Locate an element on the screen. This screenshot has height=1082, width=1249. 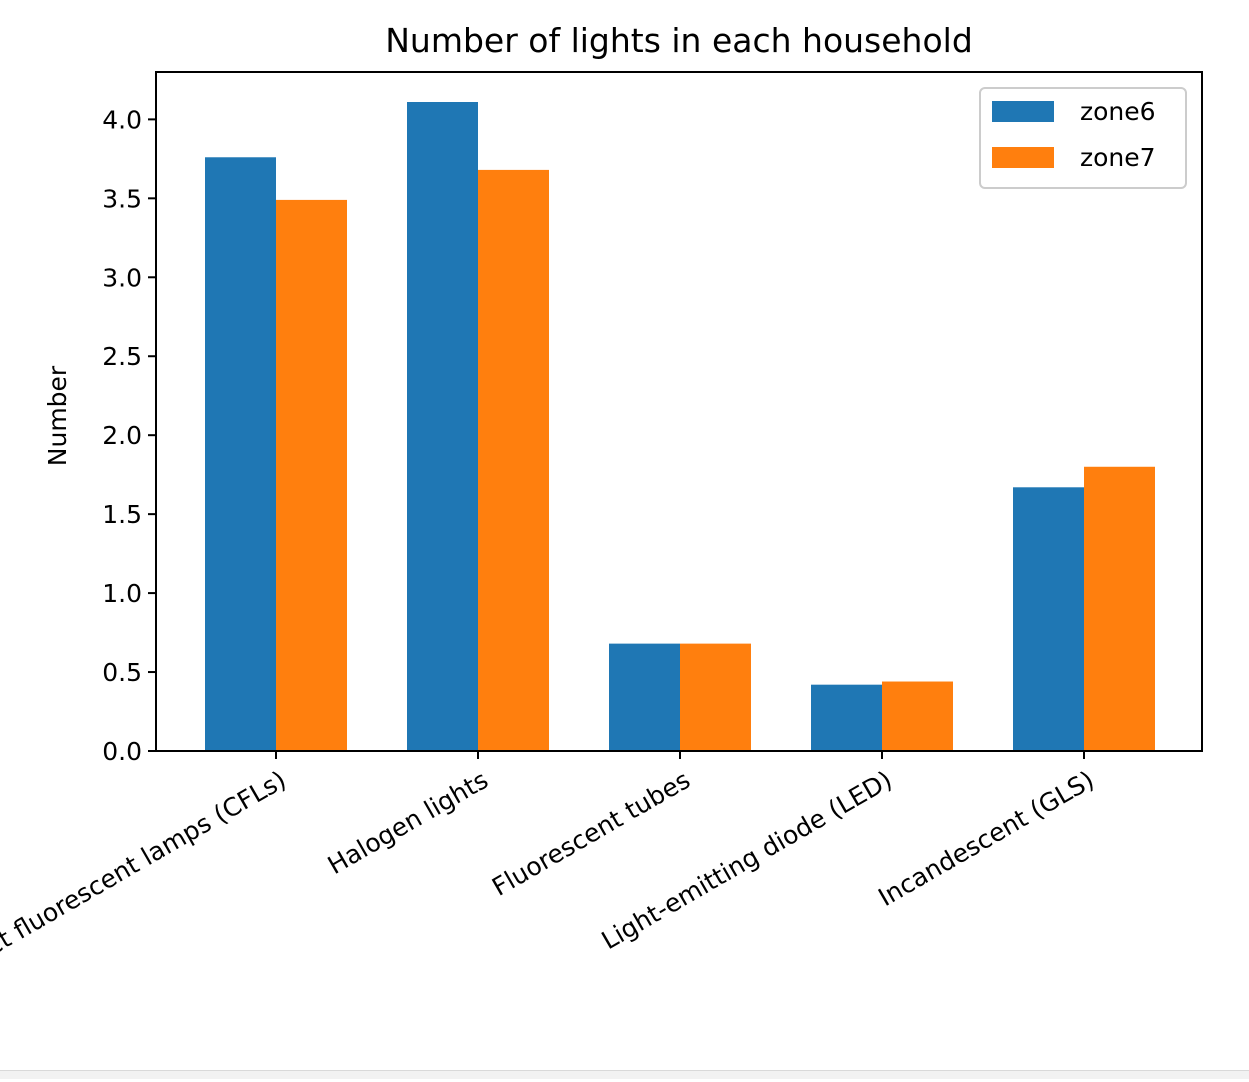
y-tick-label-4: 2.0 is located at coordinates (122, 435).